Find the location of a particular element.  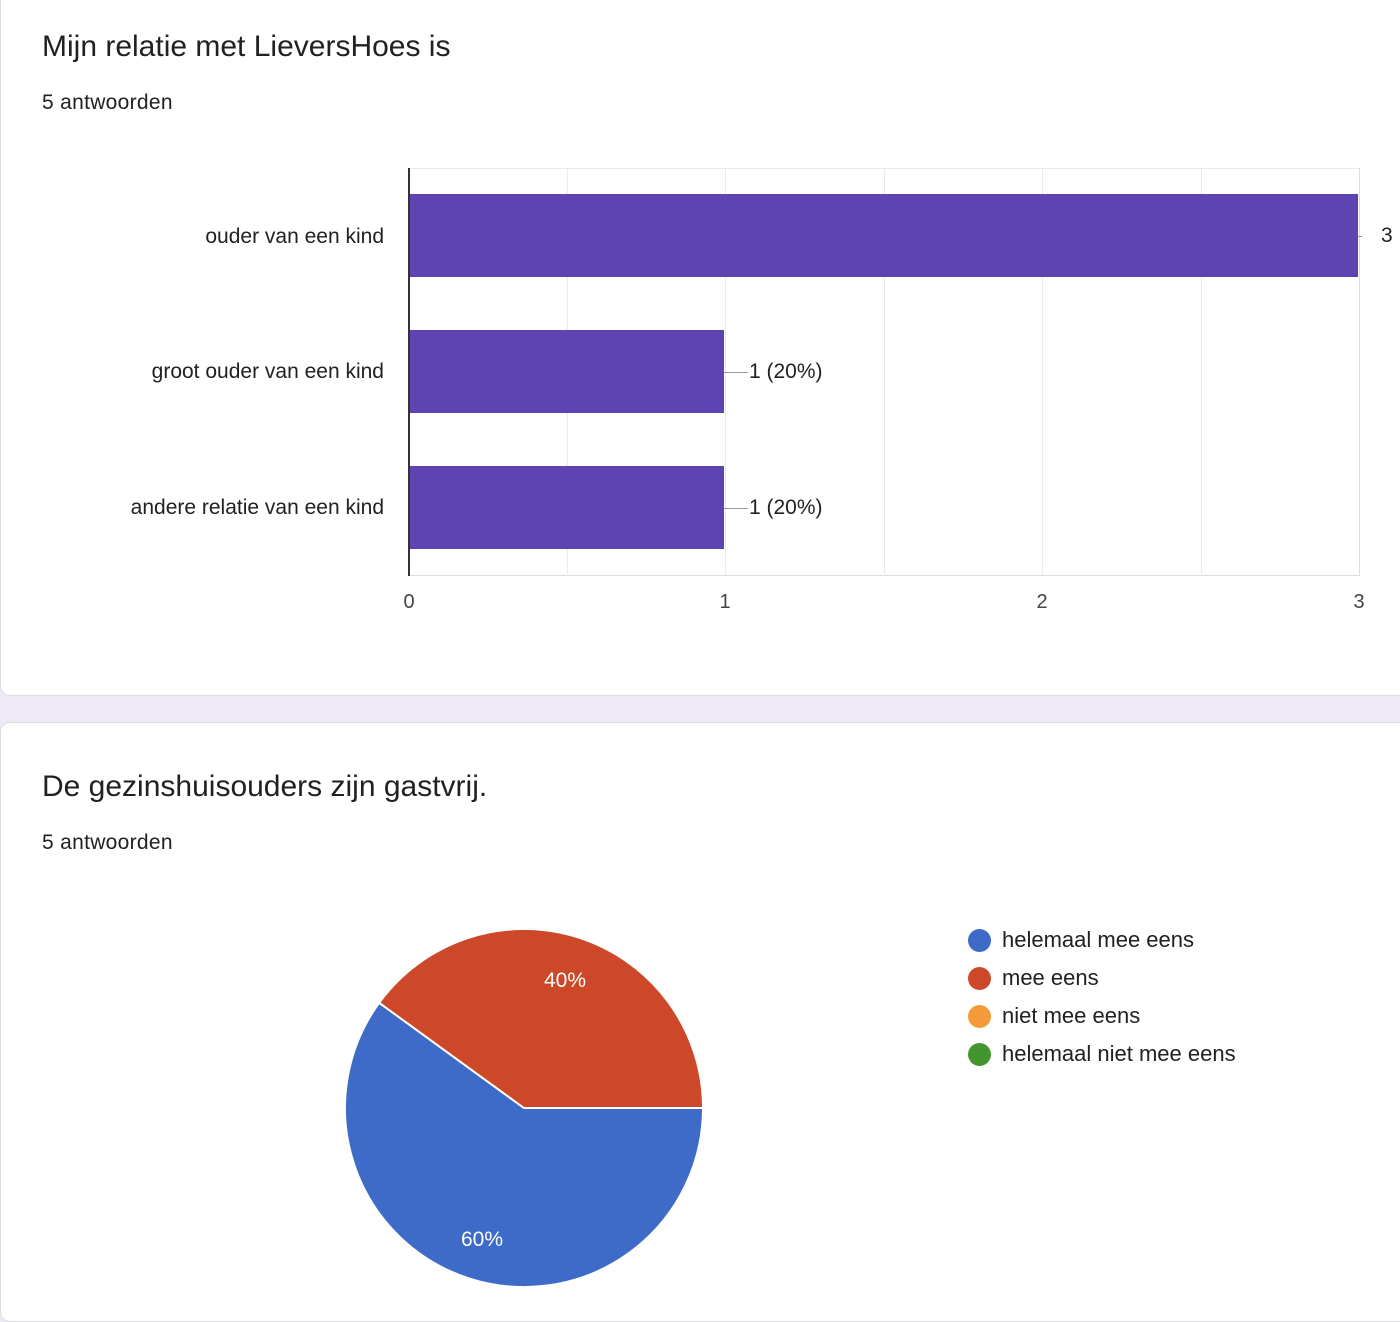

x-tick: 2 is located at coordinates (1042, 602).